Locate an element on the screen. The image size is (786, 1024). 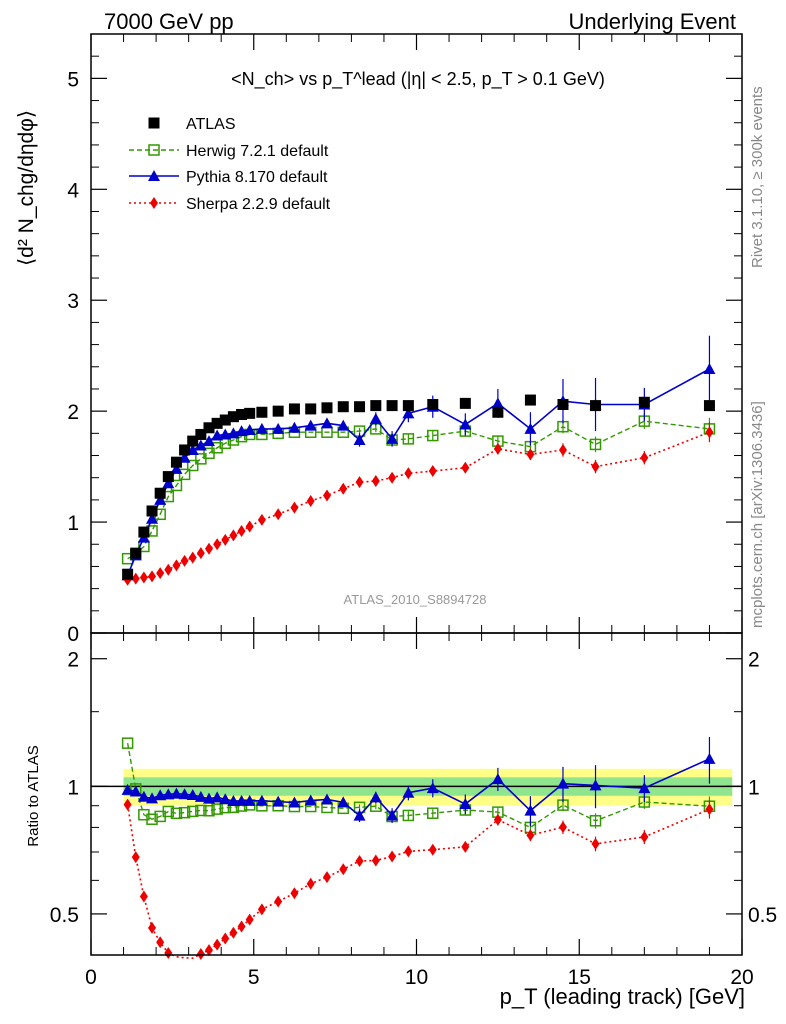
ratio-tick-label: 0.5 is located at coordinates (64, 915).